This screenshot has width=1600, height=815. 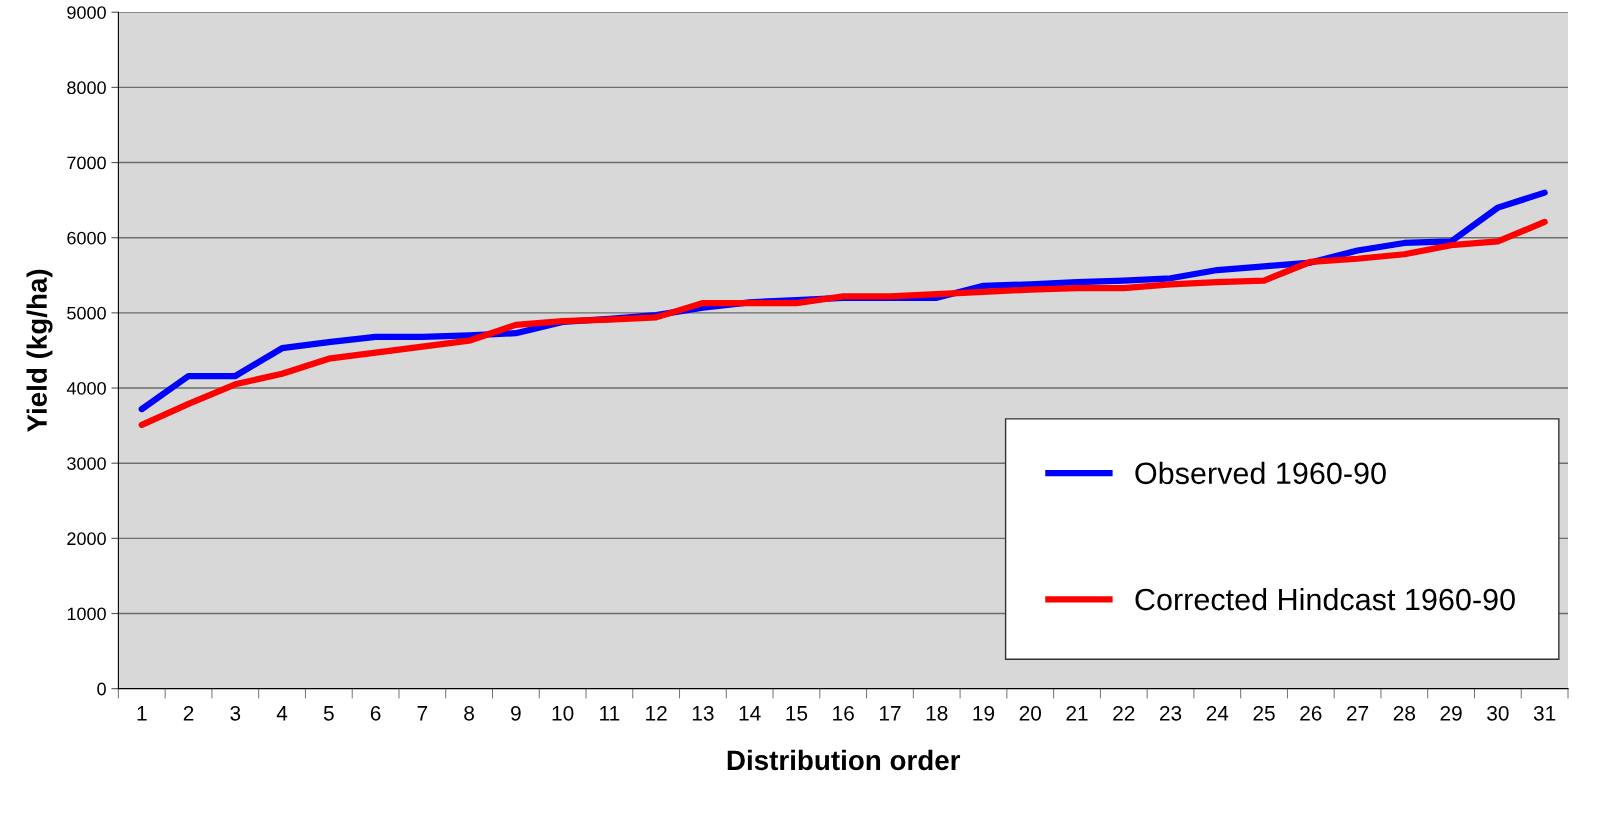 What do you see at coordinates (1264, 713) in the screenshot?
I see `x-tick-label: 25` at bounding box center [1264, 713].